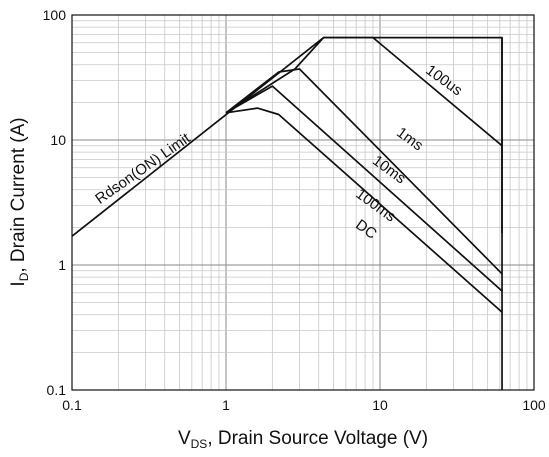  I want to click on series-line, so click(413, 91).